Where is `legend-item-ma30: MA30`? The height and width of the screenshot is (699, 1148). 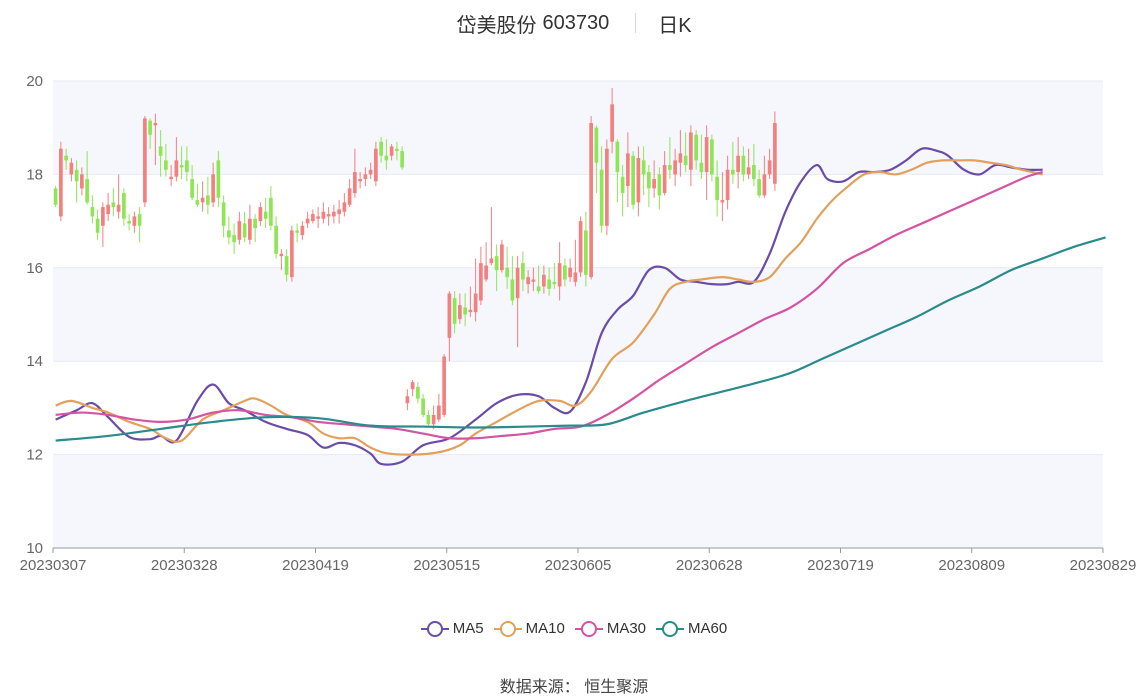
legend-item-ma30: MA30 is located at coordinates (610, 628).